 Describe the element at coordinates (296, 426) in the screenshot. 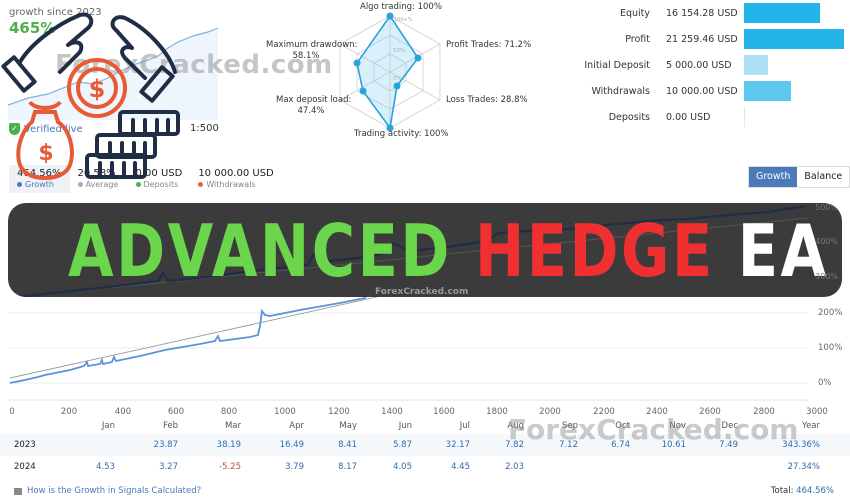

I see `header-apr: Apr` at that location.